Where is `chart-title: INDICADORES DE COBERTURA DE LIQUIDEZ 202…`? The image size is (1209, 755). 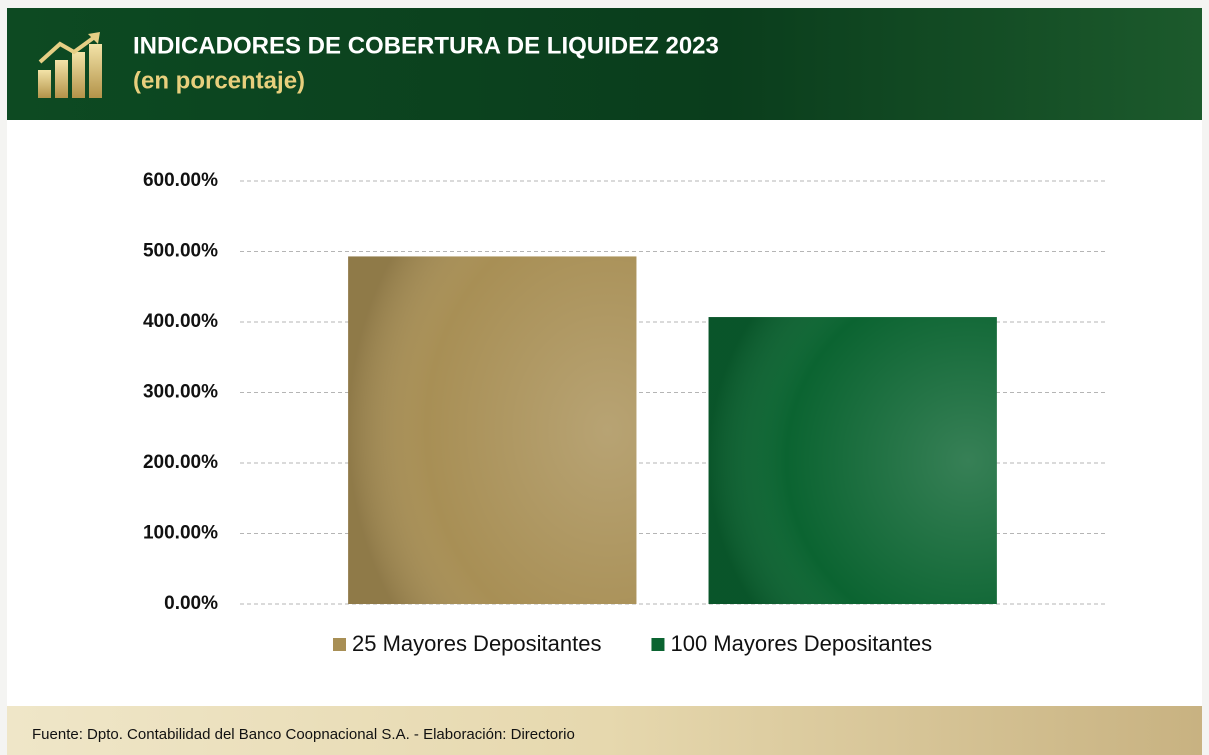 chart-title: INDICADORES DE COBERTURA DE LIQUIDEZ 202… is located at coordinates (426, 45).